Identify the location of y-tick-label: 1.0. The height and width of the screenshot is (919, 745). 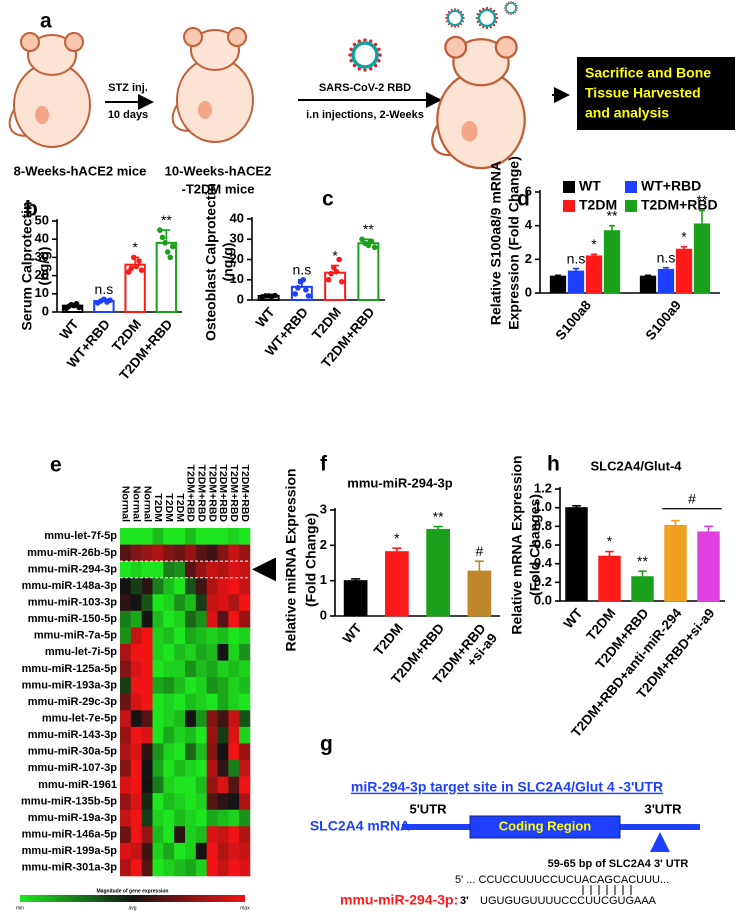
(543, 506).